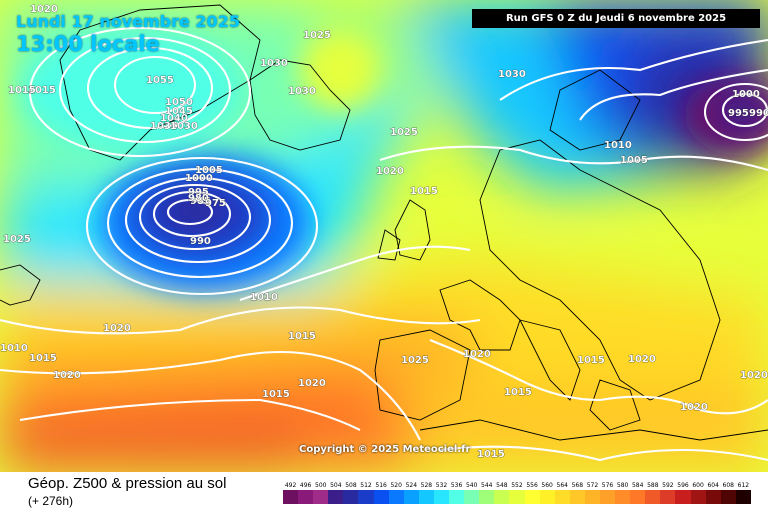 Image resolution: width=768 pixels, height=512 pixels. Describe the element at coordinates (290, 485) in the screenshot. I see `scale-tick-label: 492` at that location.